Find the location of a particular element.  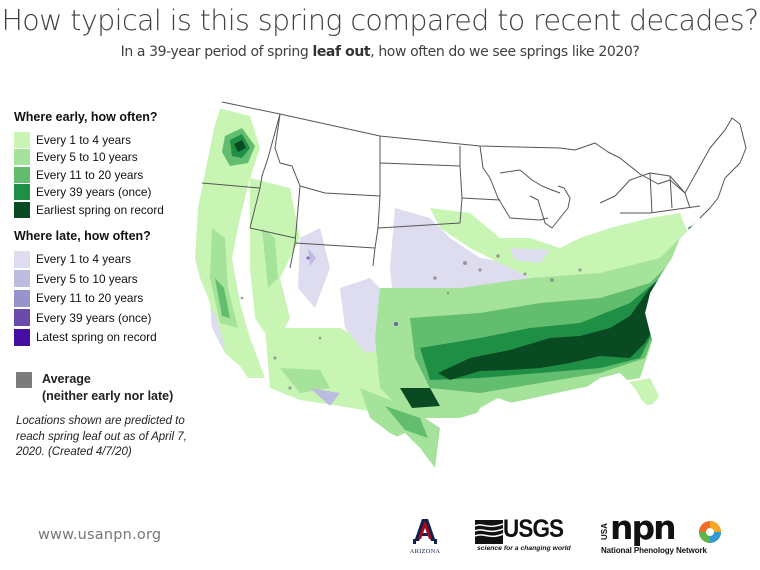

legend-item: Earliest spring on record is located at coordinates (101, 210).